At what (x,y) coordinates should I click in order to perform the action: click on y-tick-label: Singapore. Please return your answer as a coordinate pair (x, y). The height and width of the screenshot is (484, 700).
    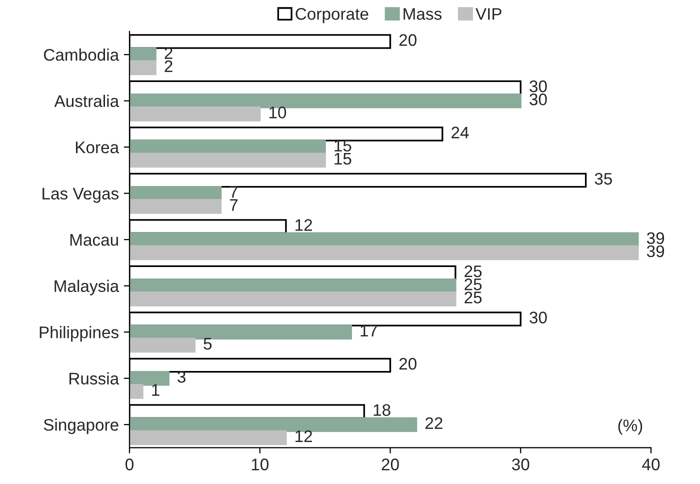
    Looking at the image, I should click on (81, 426).